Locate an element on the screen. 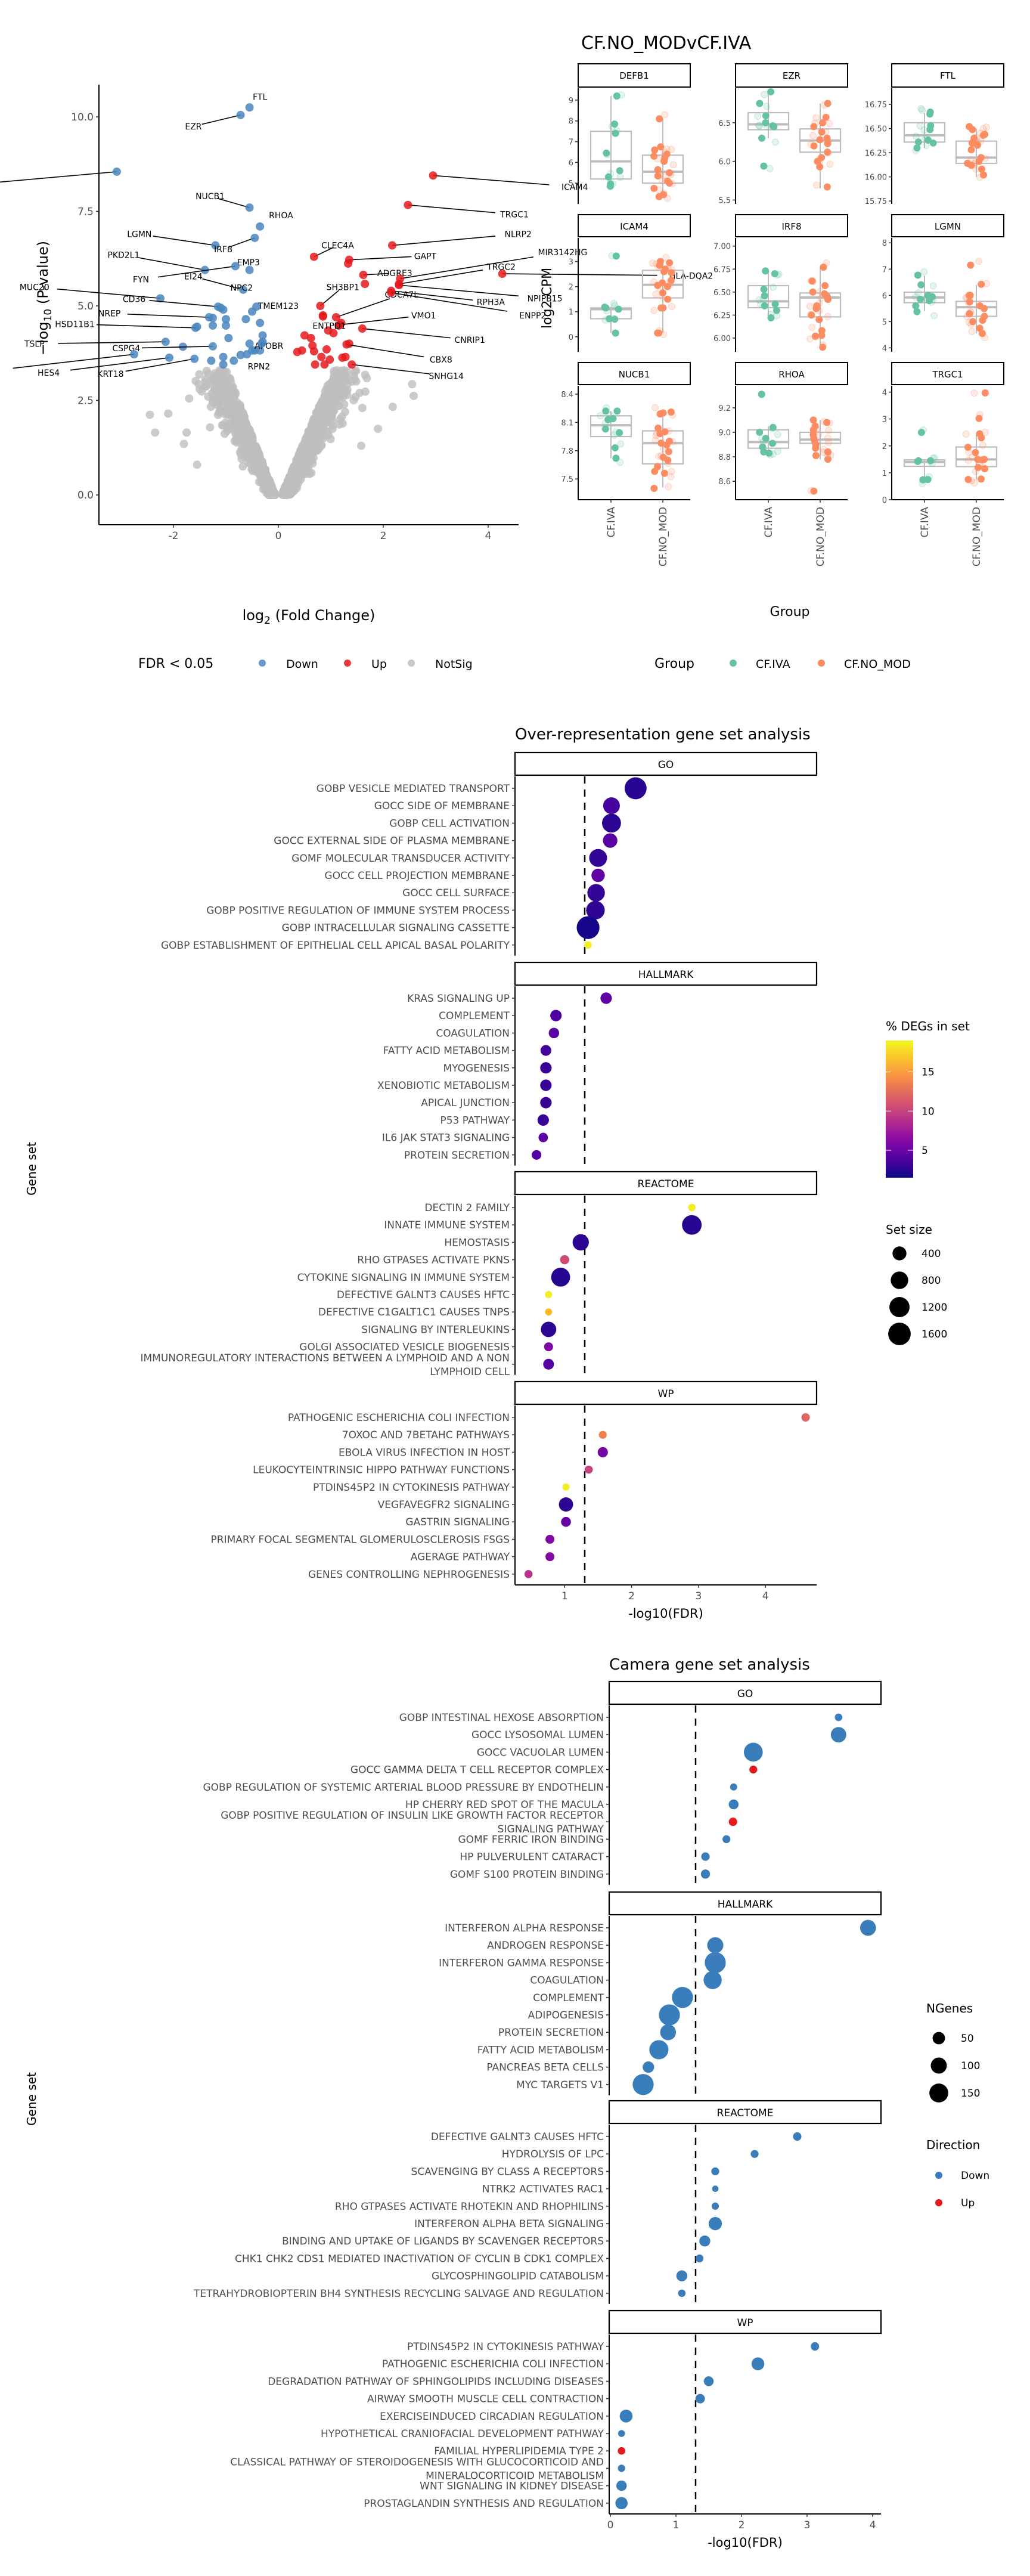  y-tick-label: 6.0 is located at coordinates (724, 163).